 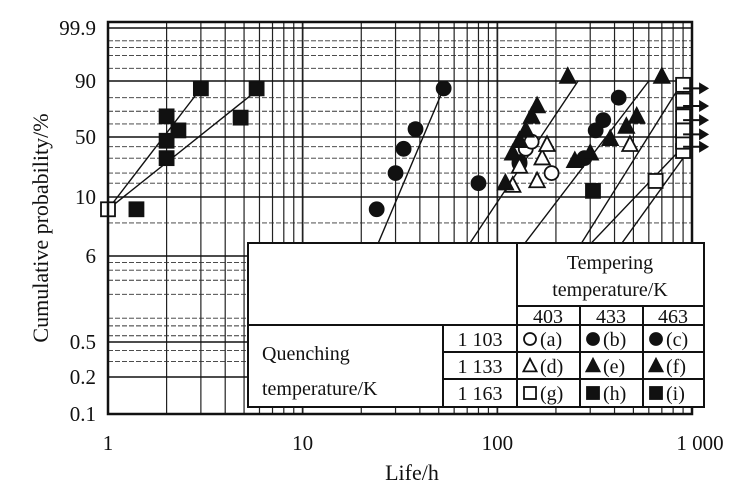 What do you see at coordinates (480, 367) in the screenshot?
I see `legend-quenching-1133: 1 133` at bounding box center [480, 367].